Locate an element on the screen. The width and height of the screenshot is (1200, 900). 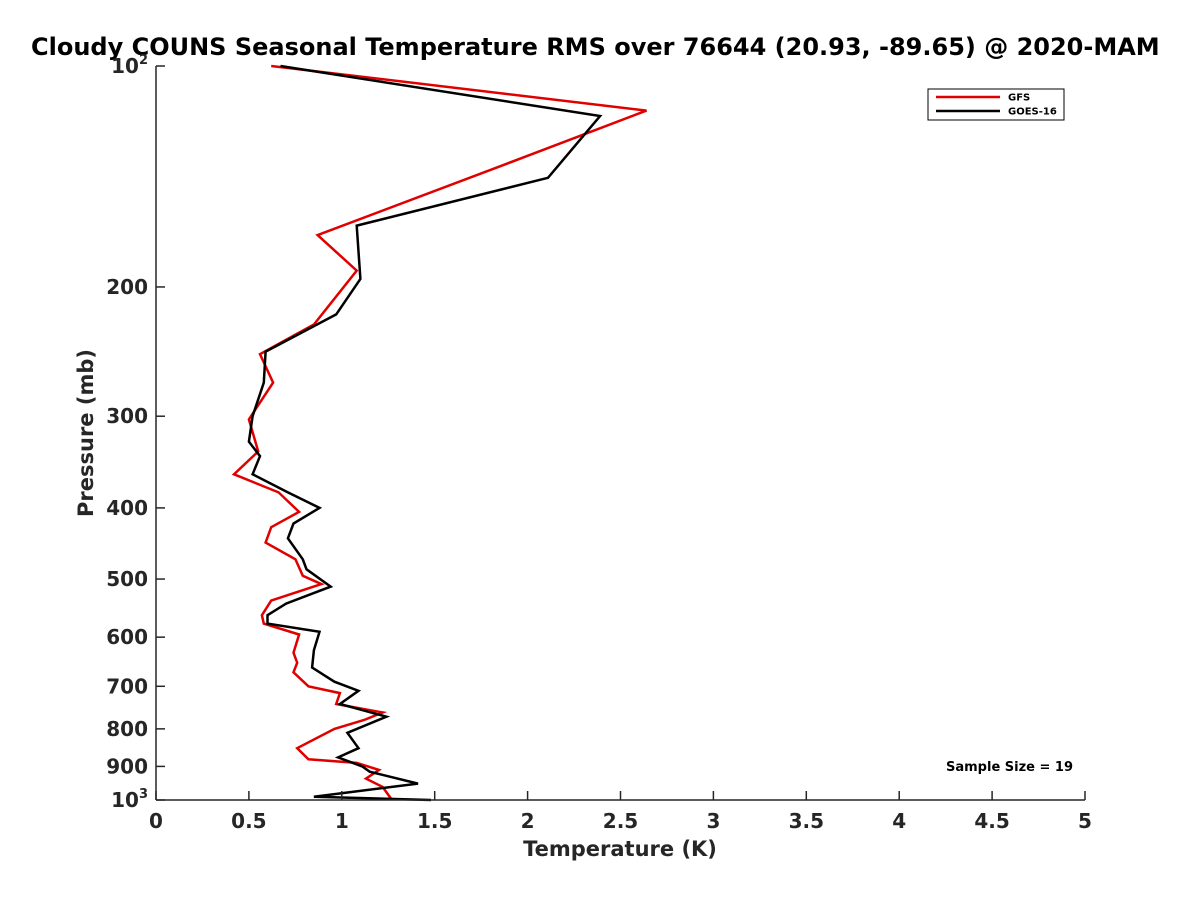
legend-box is located at coordinates (996, 104).